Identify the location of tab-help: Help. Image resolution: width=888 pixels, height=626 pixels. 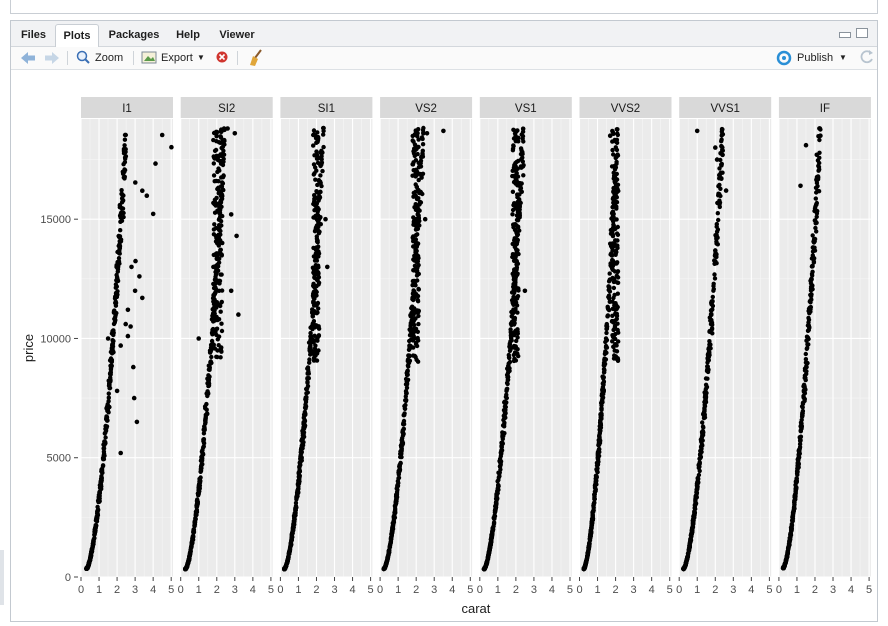
(188, 35).